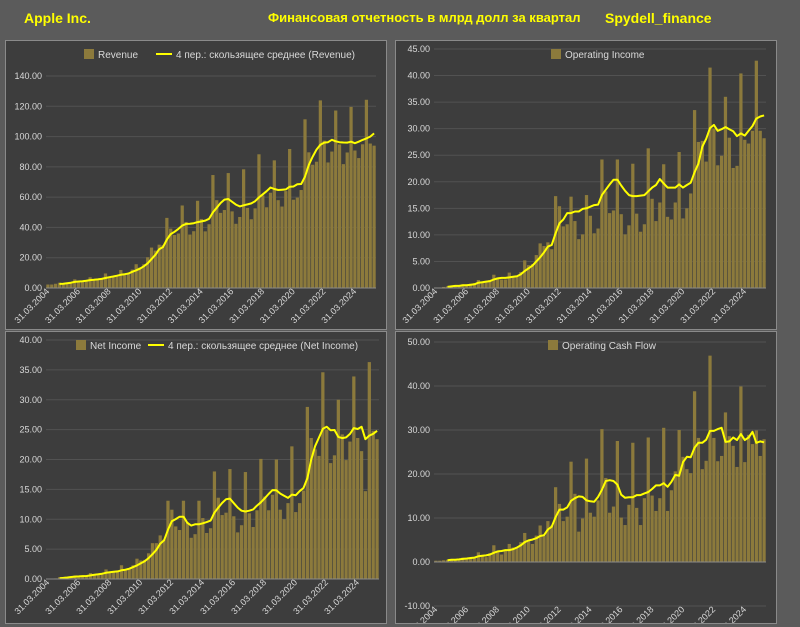 Image resolution: width=800 pixels, height=627 pixels. What do you see at coordinates (666, 613) in the screenshot?
I see `x-tick-label: 31.03.2020` at bounding box center [666, 613].